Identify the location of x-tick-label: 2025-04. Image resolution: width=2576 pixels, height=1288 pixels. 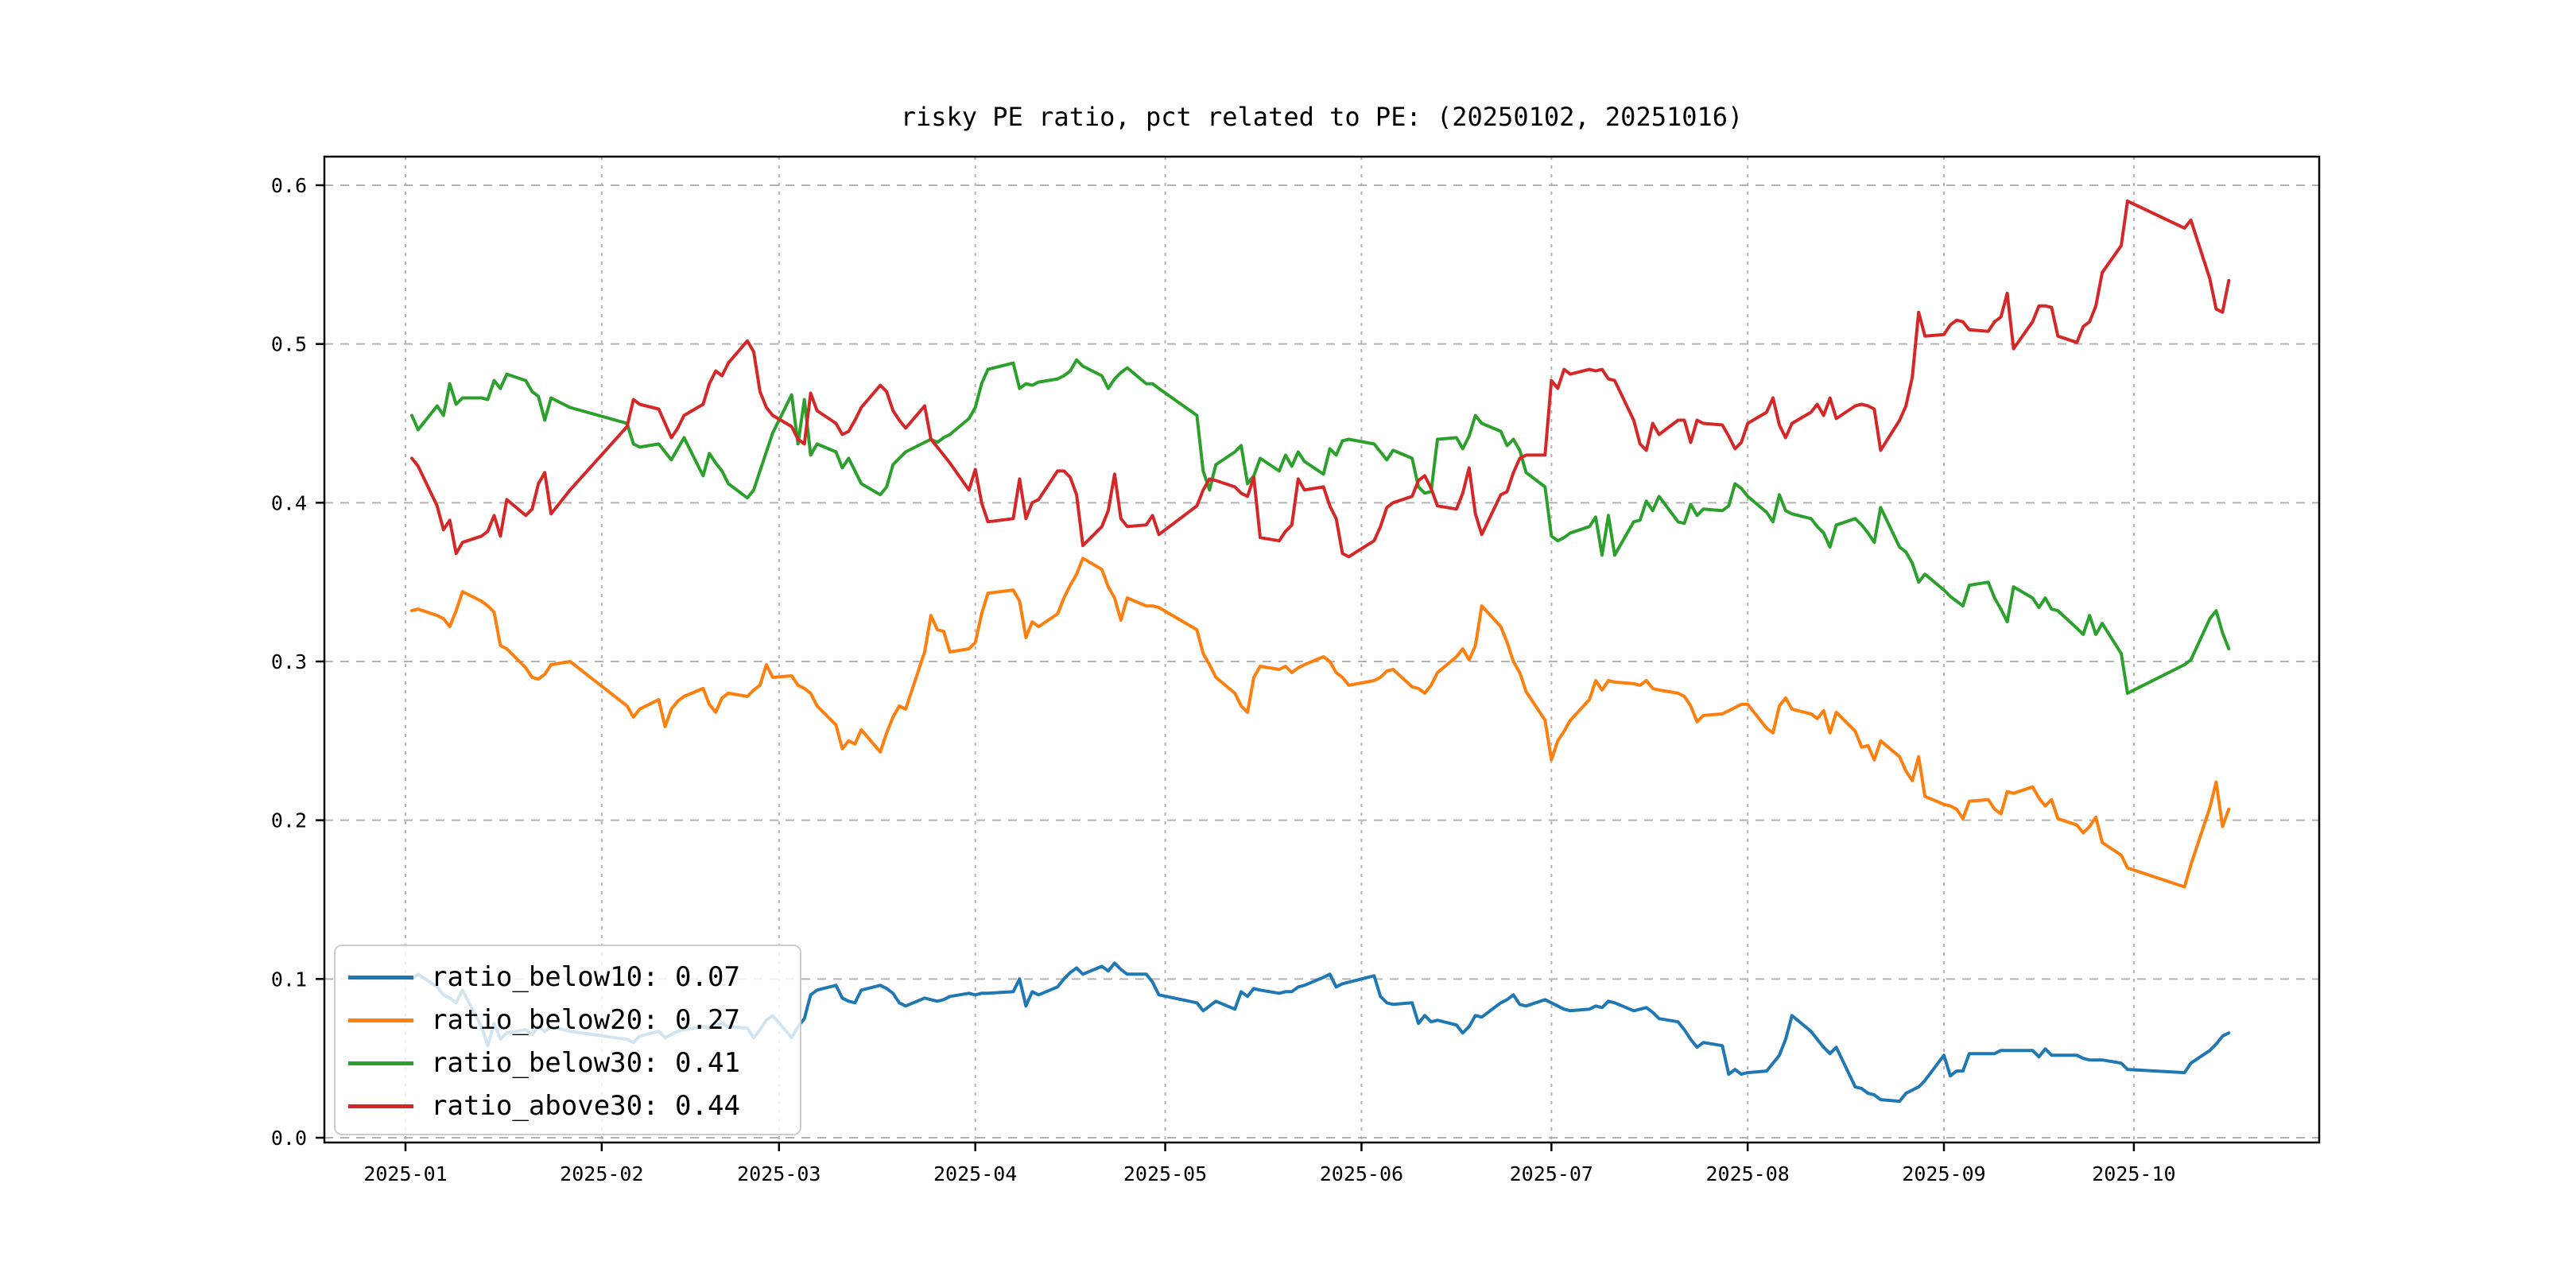
(975, 1173).